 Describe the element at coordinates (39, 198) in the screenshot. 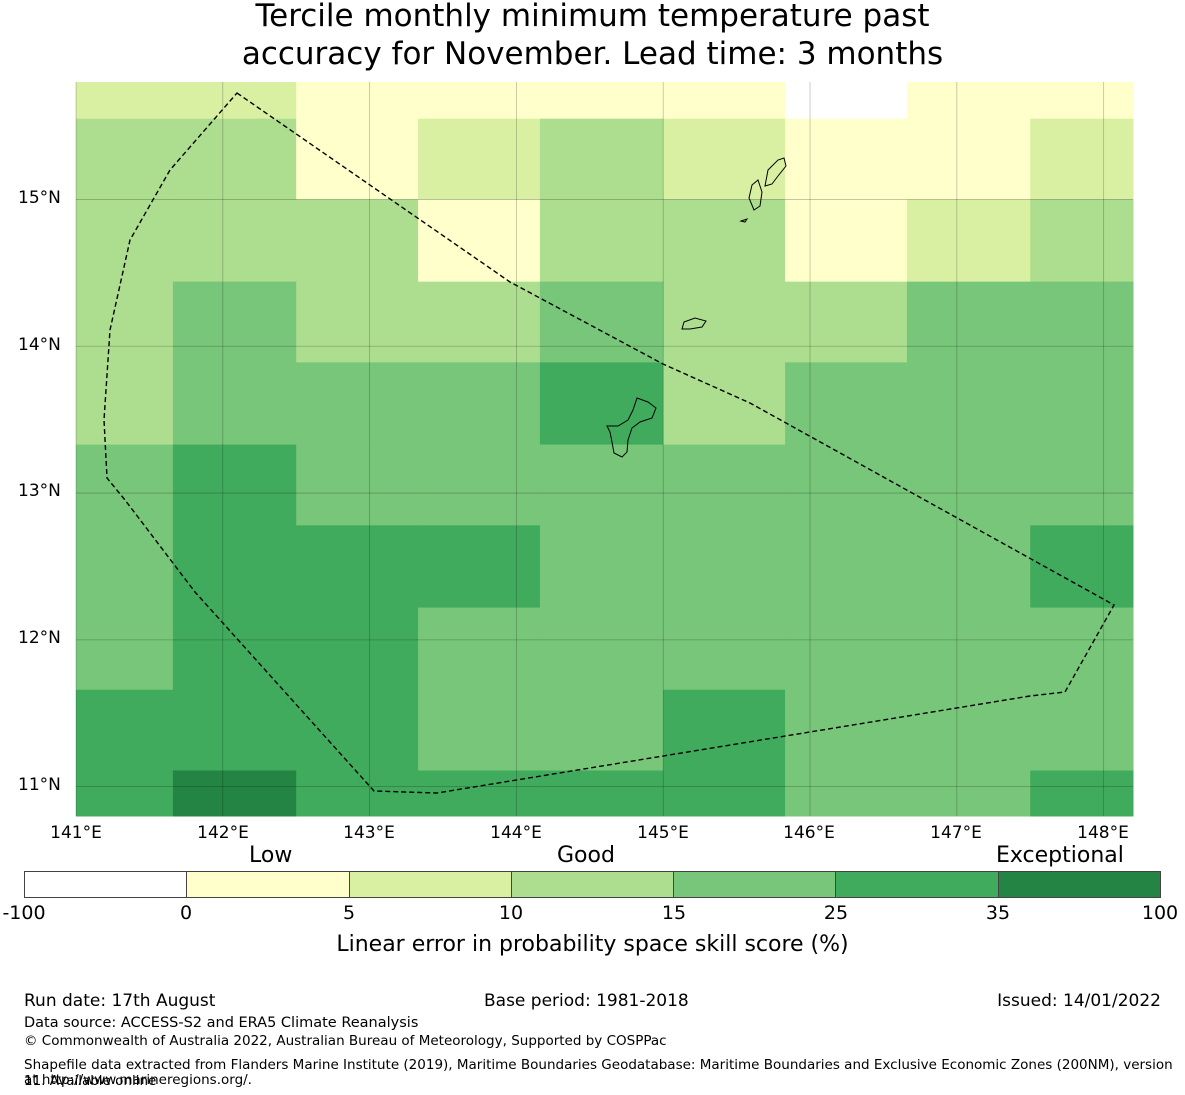

I see `lat-label-15n: 15°N` at that location.